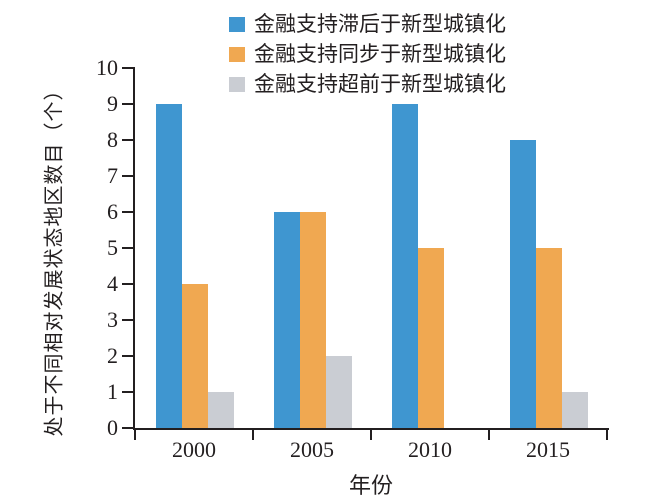 The image size is (650, 502). What do you see at coordinates (112, 175) in the screenshot?
I see `y-tick-label: 7` at bounding box center [112, 175].